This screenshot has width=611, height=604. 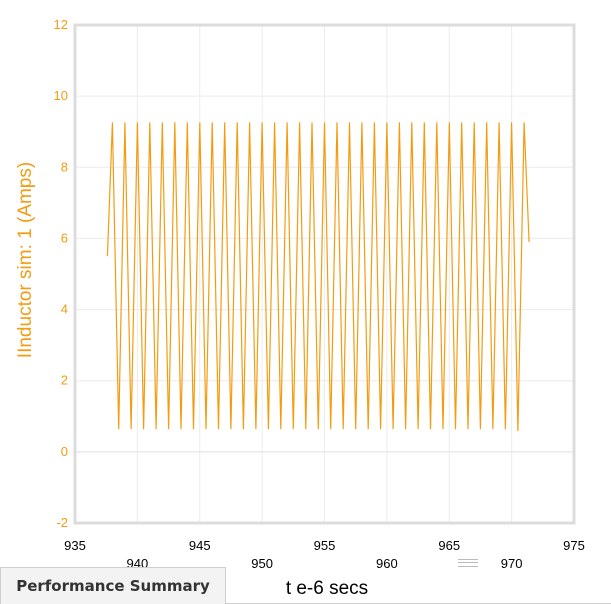 I want to click on x-axis-label: t e-6 secs, so click(x=327, y=588).